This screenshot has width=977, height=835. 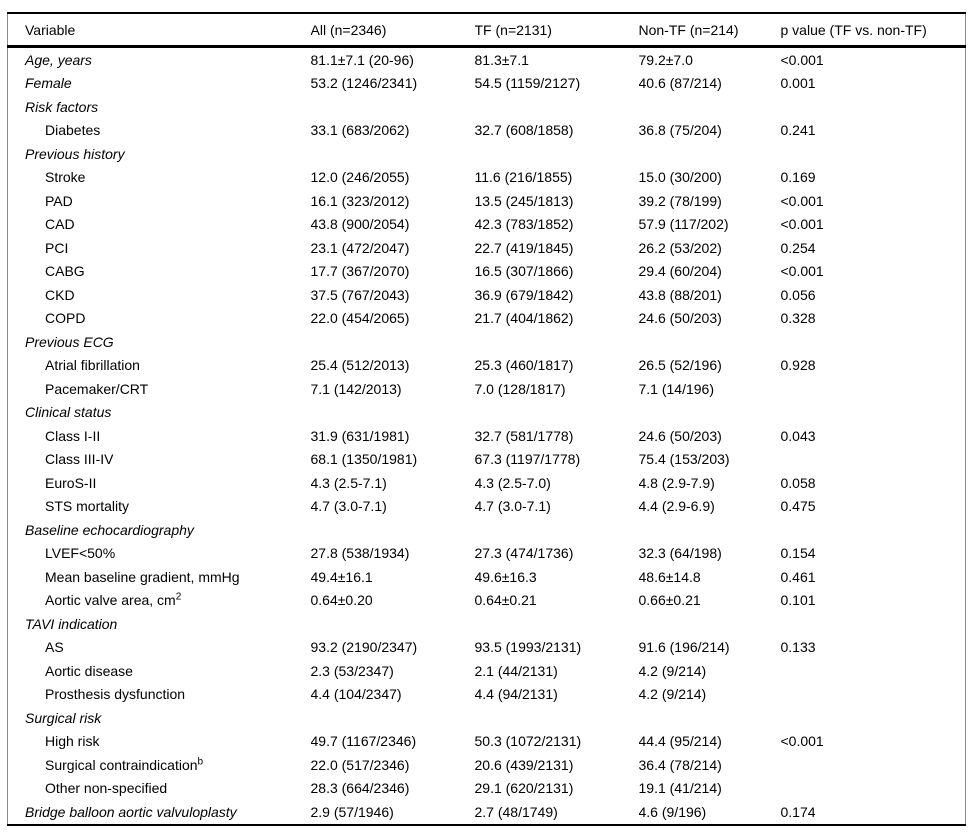 What do you see at coordinates (348, 482) in the screenshot?
I see `cell-value: 4.3 (2.5-7.1)` at bounding box center [348, 482].